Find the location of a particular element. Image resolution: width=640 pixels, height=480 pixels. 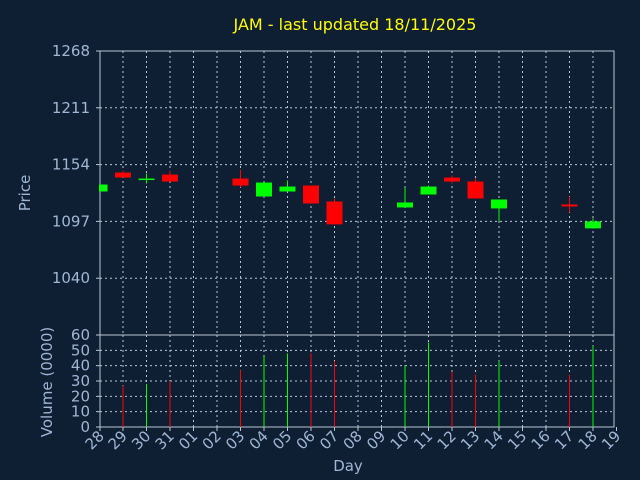

price-tick-label: 1211 is located at coordinates (71, 108).